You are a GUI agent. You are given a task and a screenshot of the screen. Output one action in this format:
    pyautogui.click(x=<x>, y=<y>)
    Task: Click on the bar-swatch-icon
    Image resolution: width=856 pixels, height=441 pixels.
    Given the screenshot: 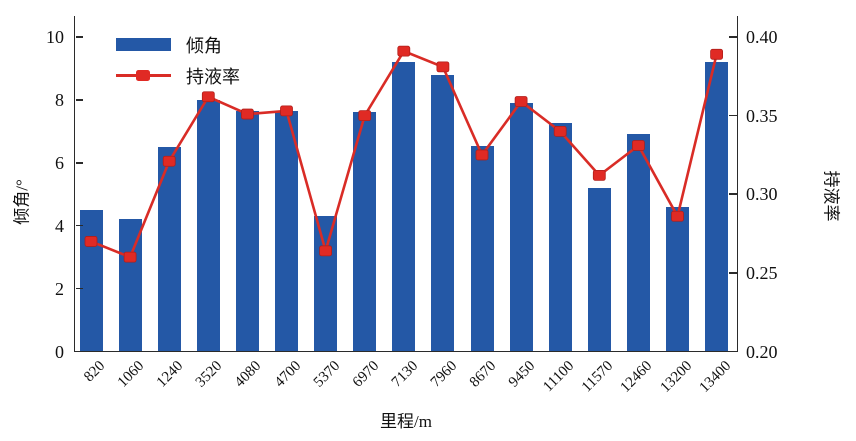 What is the action you would take?
    pyautogui.click(x=143, y=44)
    